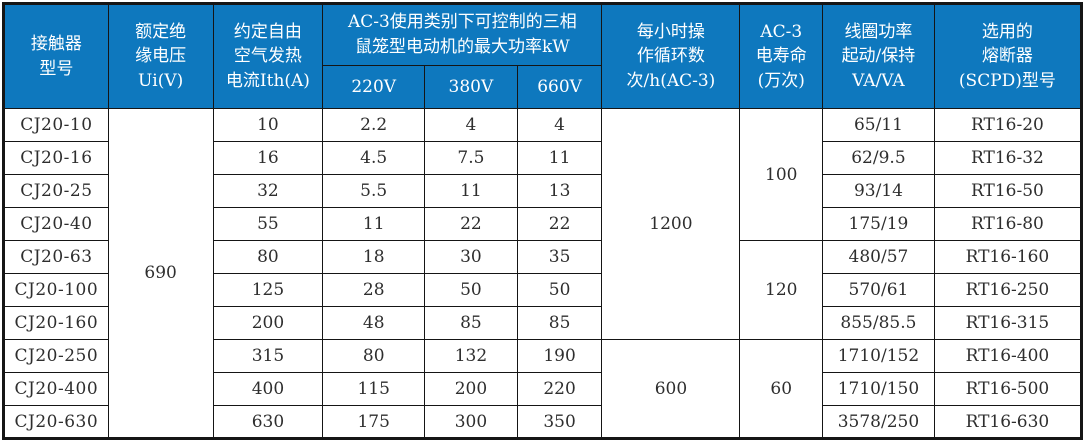  Describe the element at coordinates (471, 158) in the screenshot. I see `cell-power-380v: 7.5` at that location.